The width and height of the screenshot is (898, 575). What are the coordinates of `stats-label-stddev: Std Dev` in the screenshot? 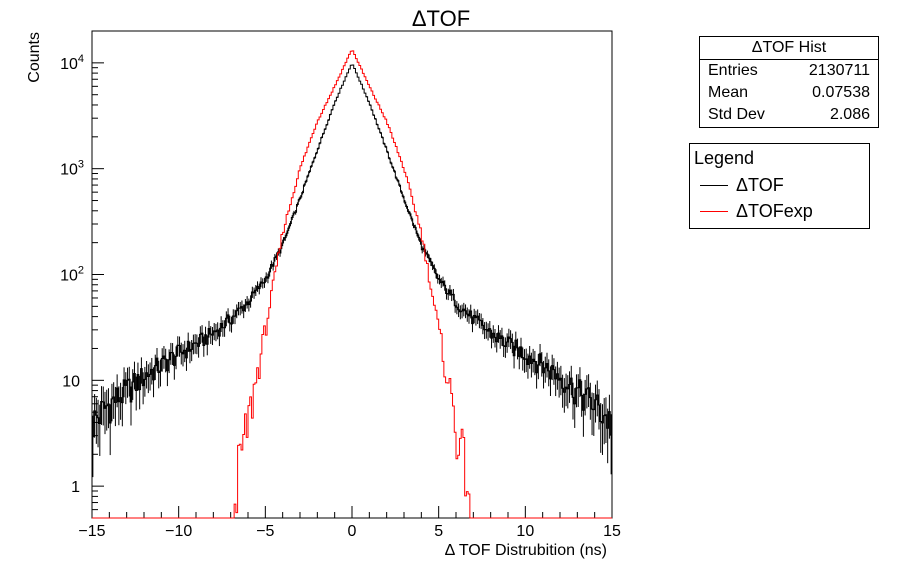 It's located at (736, 114).